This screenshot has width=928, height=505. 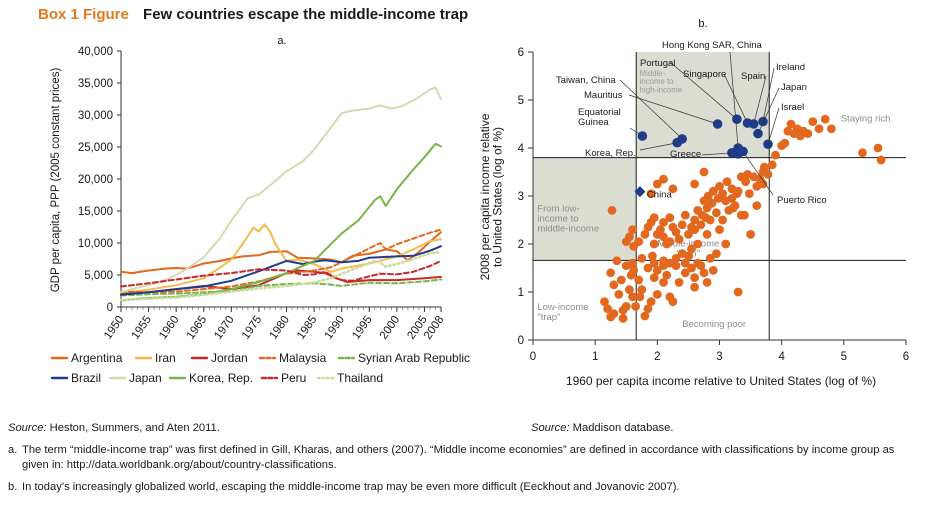 What do you see at coordinates (866, 119) in the screenshot?
I see `region-label-staying-rich: Staying rich` at bounding box center [866, 119].